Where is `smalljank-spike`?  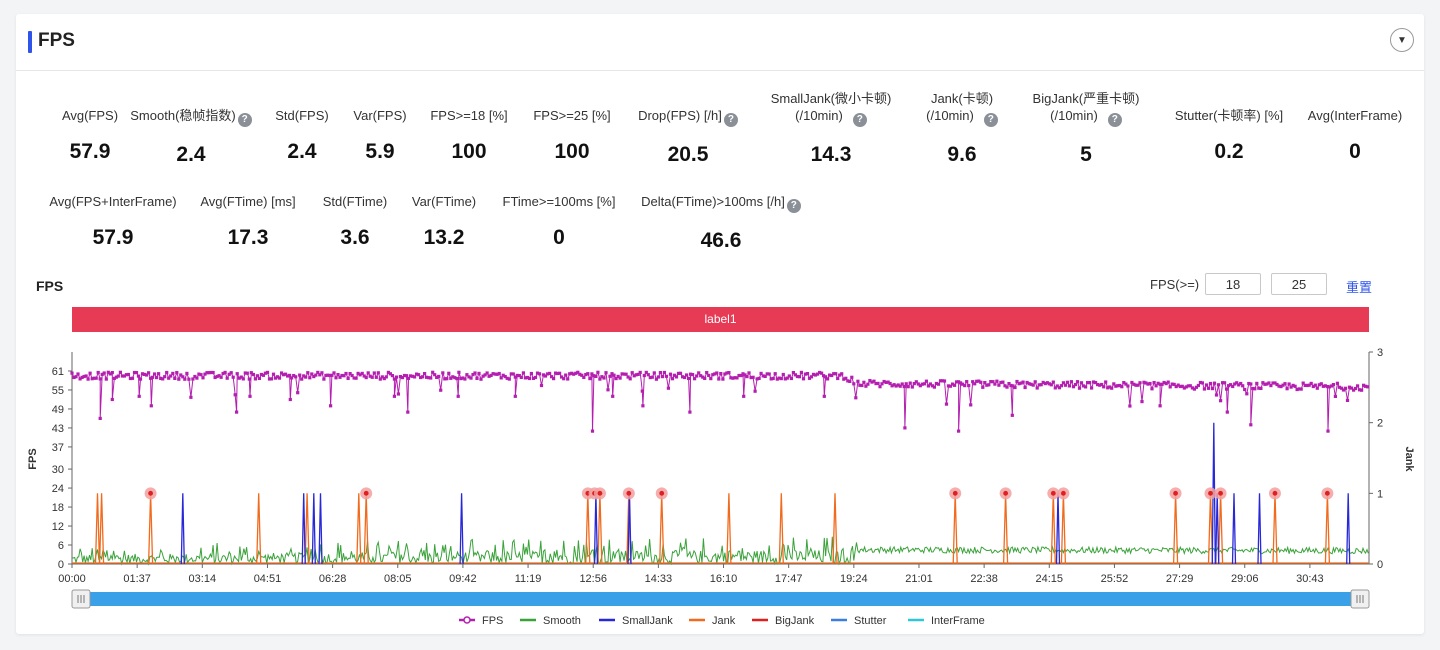
smalljank-spike is located at coordinates (182, 529).